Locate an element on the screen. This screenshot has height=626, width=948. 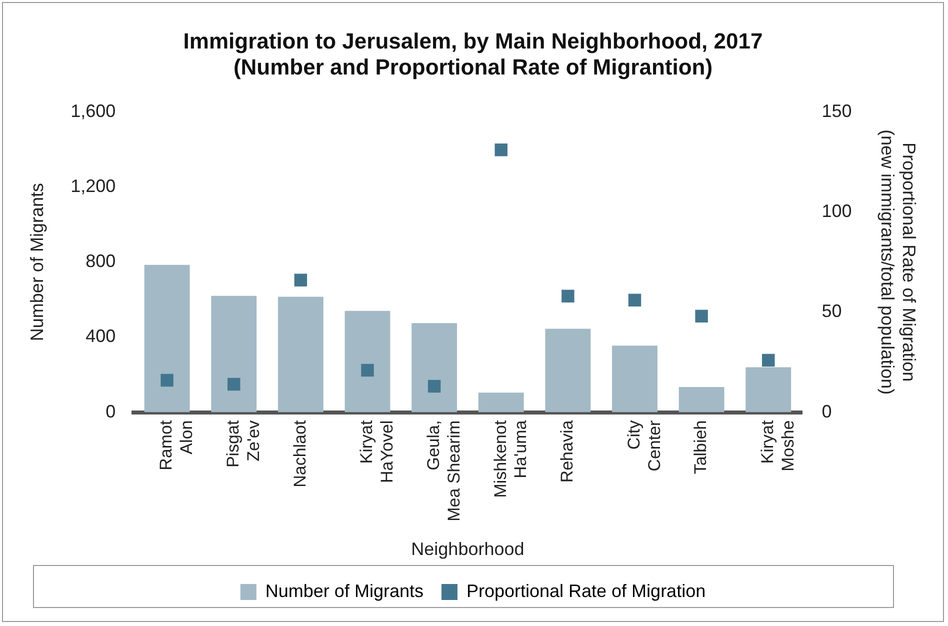
x-tick-label: Talbieh is located at coordinates (700, 447).